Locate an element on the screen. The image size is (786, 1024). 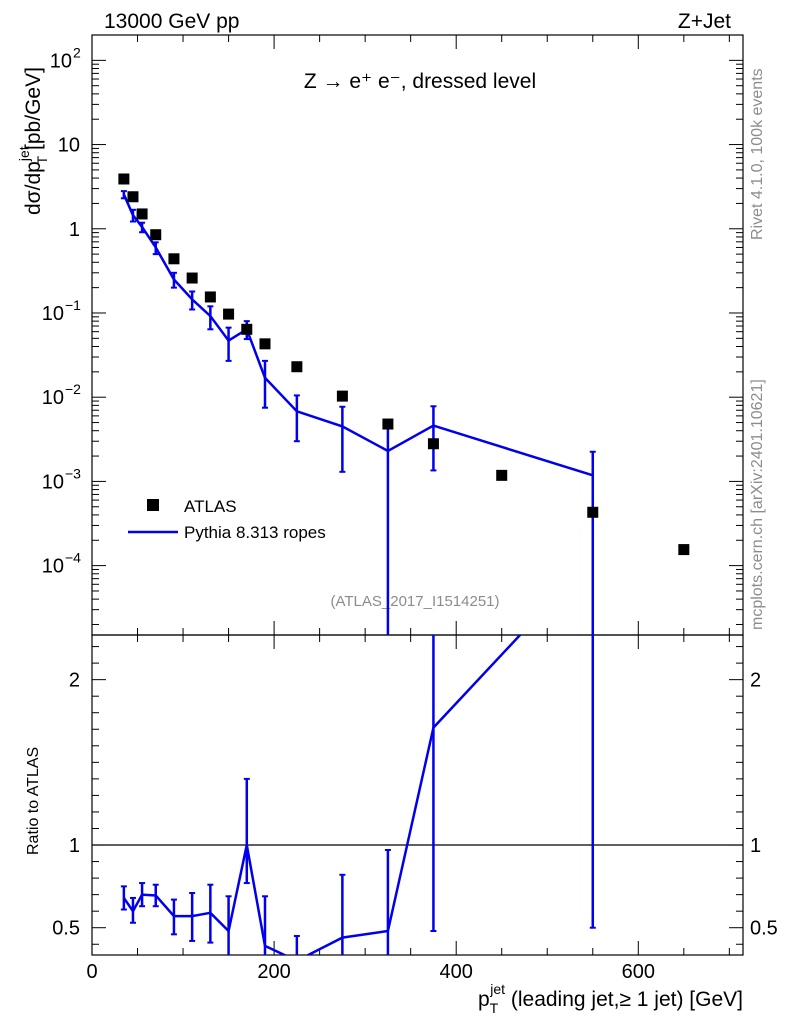
x-tick-label: 600 is located at coordinates (638, 972).